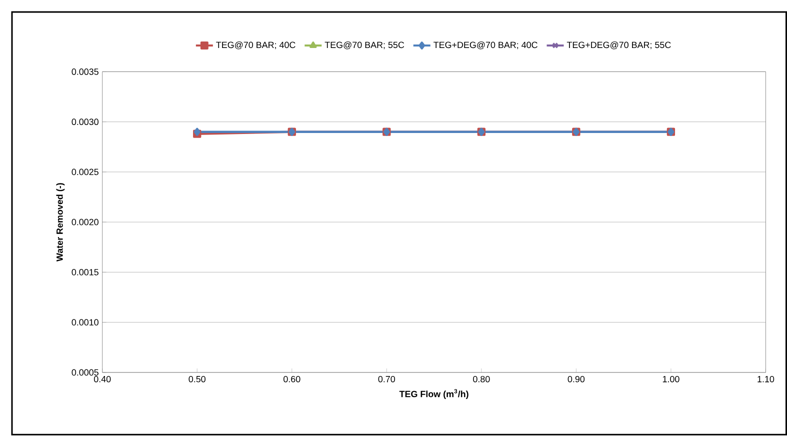 This screenshot has width=787, height=437. Describe the element at coordinates (486, 46) in the screenshot. I see `legend-label: TEG+DEG@70 BAR; 40C` at that location.